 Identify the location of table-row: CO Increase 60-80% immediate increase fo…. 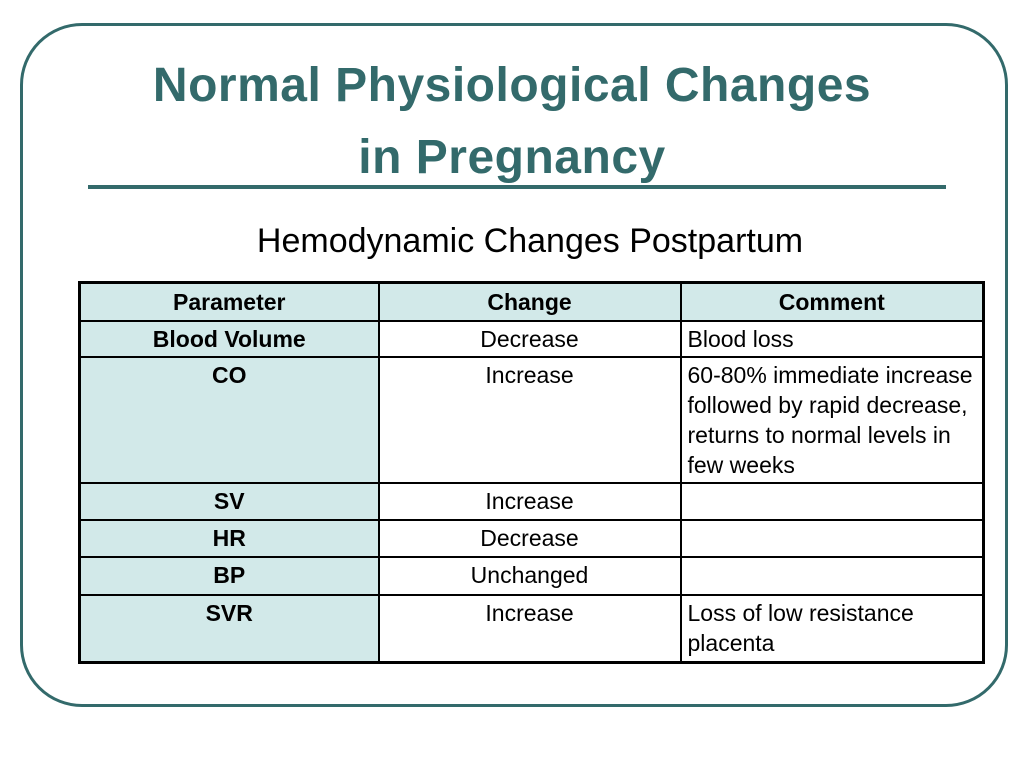
(531, 420).